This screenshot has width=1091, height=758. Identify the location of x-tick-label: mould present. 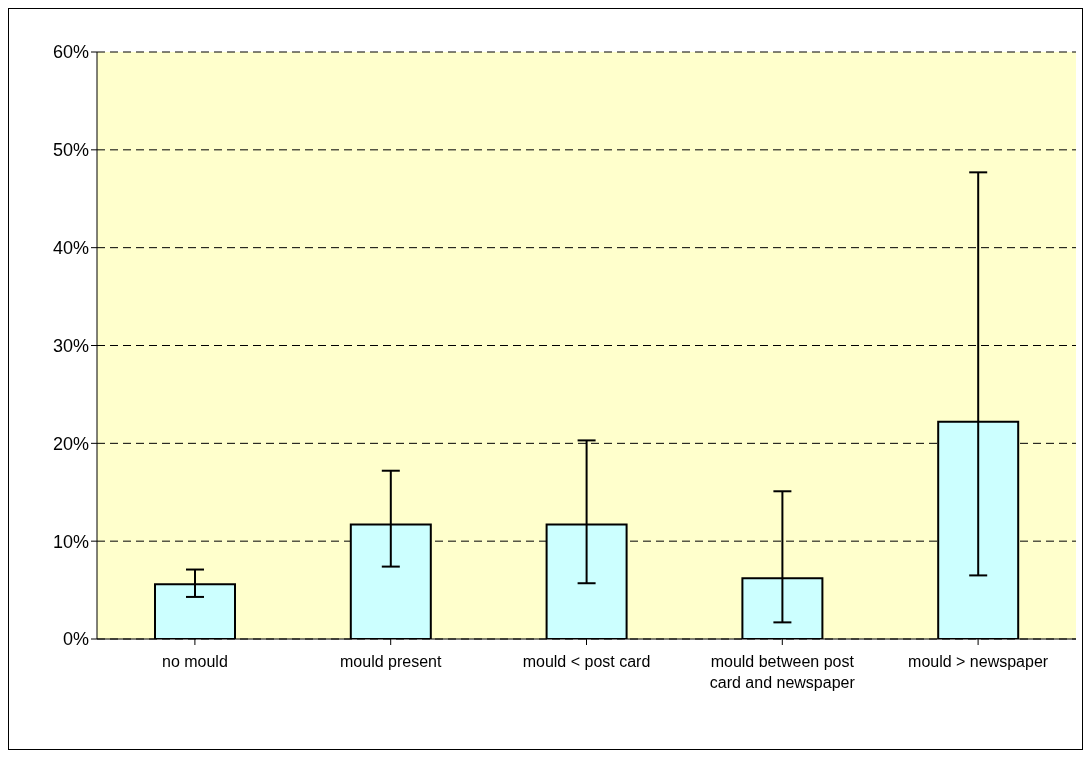
(391, 661).